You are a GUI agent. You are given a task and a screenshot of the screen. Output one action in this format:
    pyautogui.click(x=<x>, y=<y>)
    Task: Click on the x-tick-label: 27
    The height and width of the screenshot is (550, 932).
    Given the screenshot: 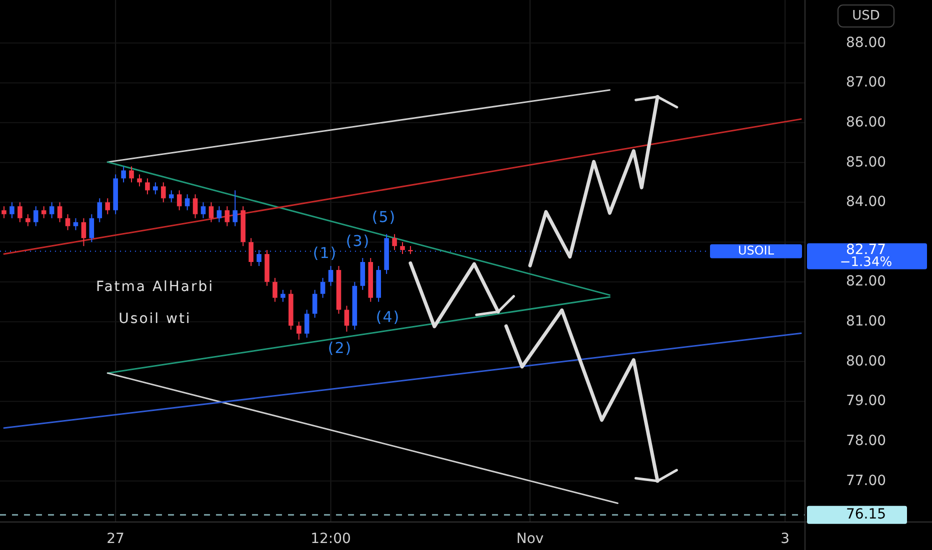 What is the action you would take?
    pyautogui.click(x=115, y=538)
    